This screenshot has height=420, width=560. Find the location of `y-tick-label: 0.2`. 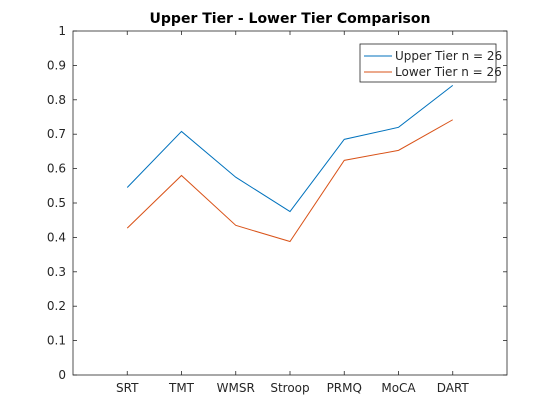

y-tick-label: 0.2 is located at coordinates (56, 306).